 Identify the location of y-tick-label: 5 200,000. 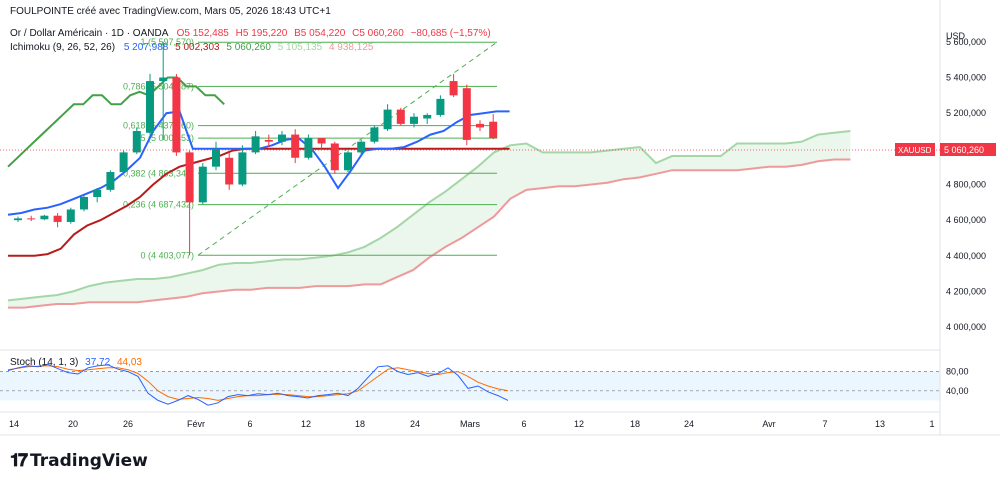
(966, 113).